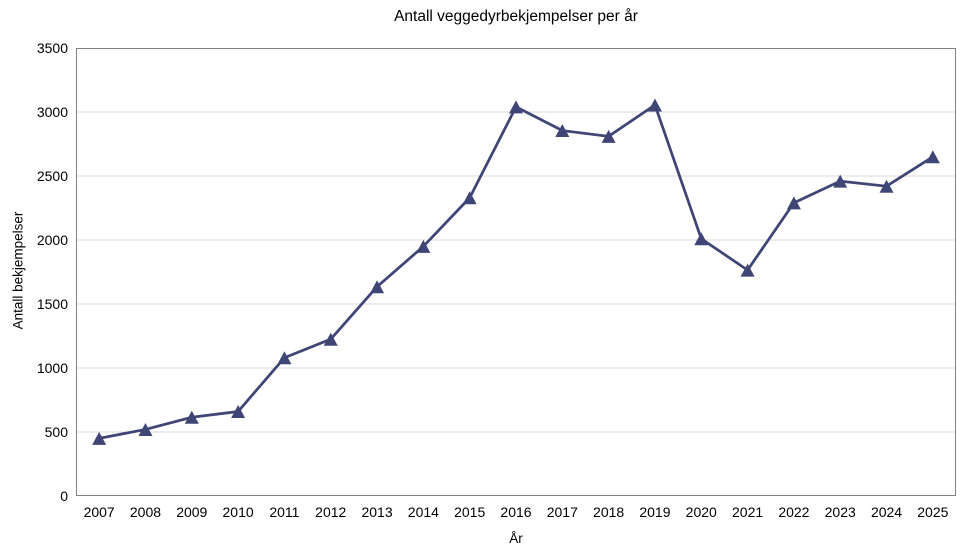 This screenshot has height=560, width=970. What do you see at coordinates (562, 512) in the screenshot?
I see `x-tick-label: 2017` at bounding box center [562, 512].